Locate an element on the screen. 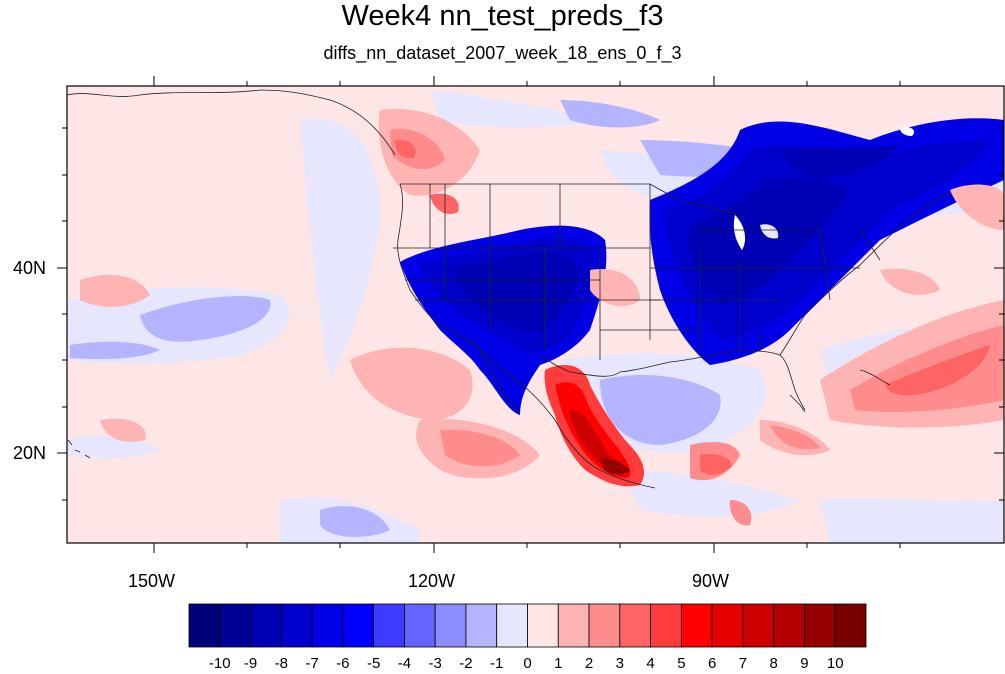 The width and height of the screenshot is (1005, 674). colorbar-tick-label: -3 is located at coordinates (435, 663).